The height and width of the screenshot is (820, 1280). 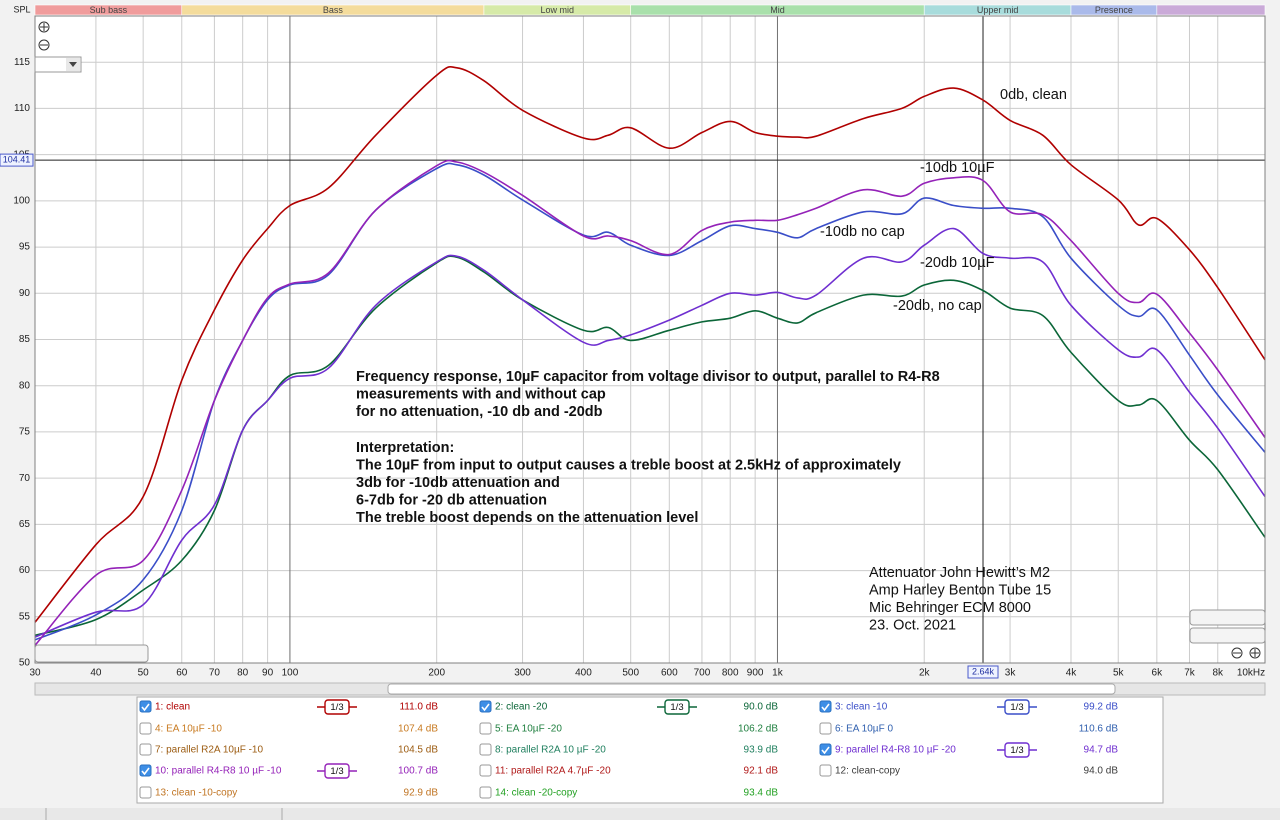 I want to click on trace-row: 4: EA 10µF -10 107.4 dB, so click(x=288, y=728).